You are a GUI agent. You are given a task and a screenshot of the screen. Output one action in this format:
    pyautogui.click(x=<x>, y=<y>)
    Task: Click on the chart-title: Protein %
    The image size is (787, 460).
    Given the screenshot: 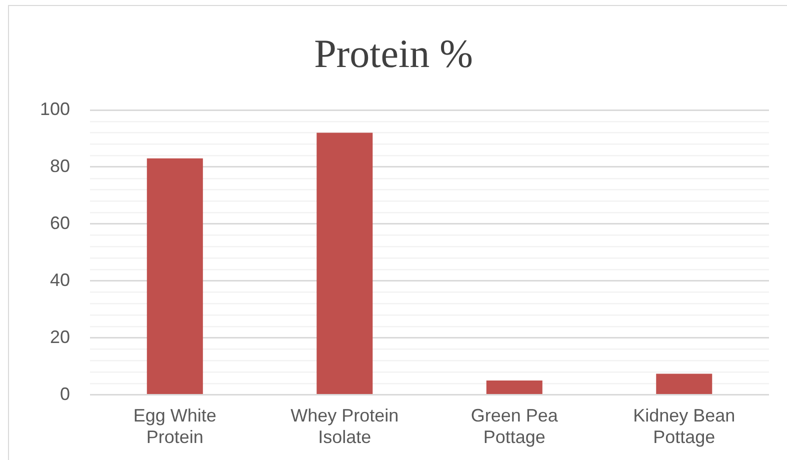 What is the action you would take?
    pyautogui.click(x=393, y=53)
    